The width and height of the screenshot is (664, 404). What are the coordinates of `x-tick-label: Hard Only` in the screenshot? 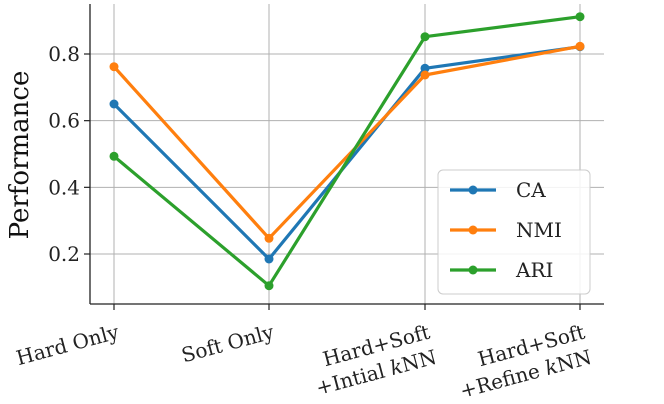 It's located at (68, 344).